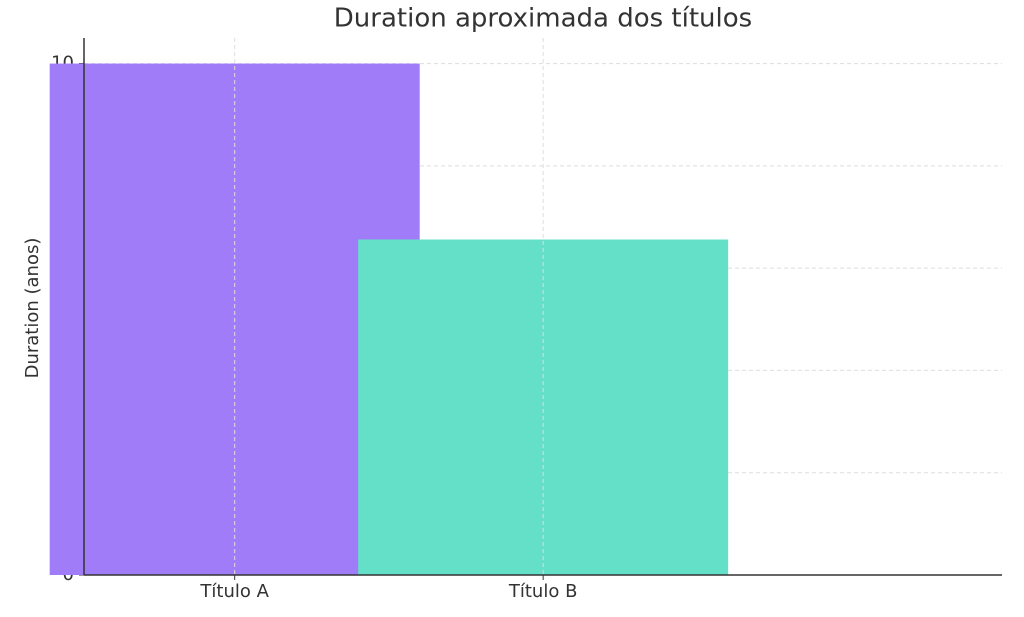 The width and height of the screenshot is (1024, 617). Describe the element at coordinates (543, 19) in the screenshot. I see `chart-title: Duration aproximada dos títulos` at that location.